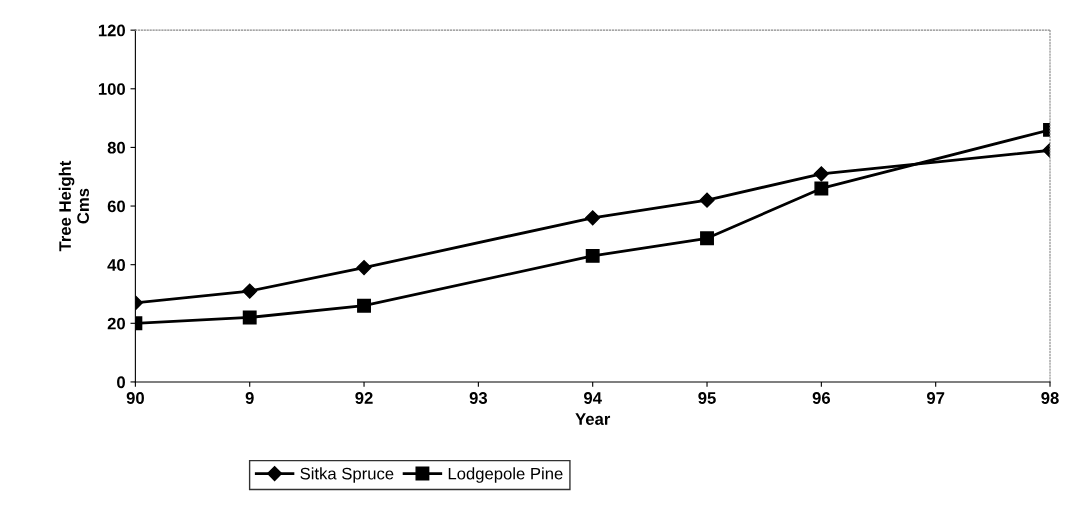 The width and height of the screenshot is (1066, 529). What do you see at coordinates (478, 398) in the screenshot?
I see `x-tick-label: 93` at bounding box center [478, 398].